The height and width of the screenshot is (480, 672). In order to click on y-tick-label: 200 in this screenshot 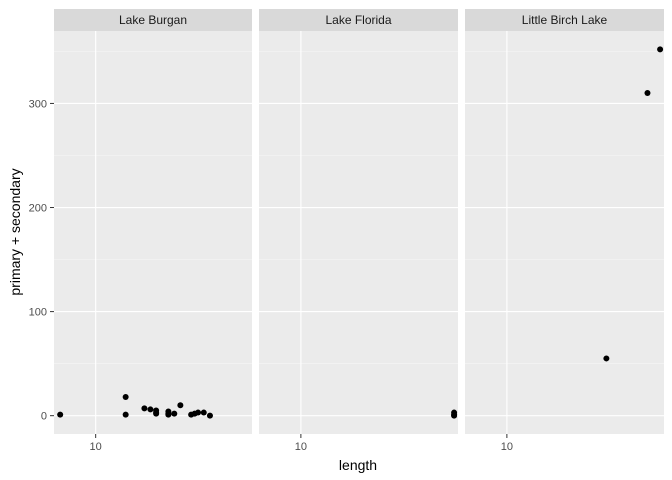, I will do `click(38, 209)`.